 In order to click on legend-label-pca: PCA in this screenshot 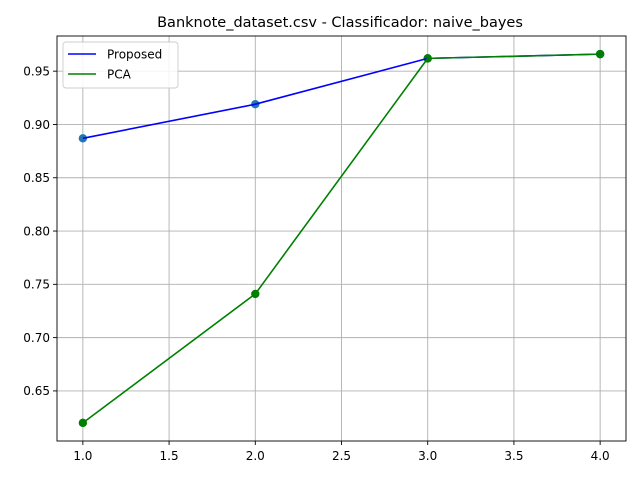, I will do `click(119, 74)`.